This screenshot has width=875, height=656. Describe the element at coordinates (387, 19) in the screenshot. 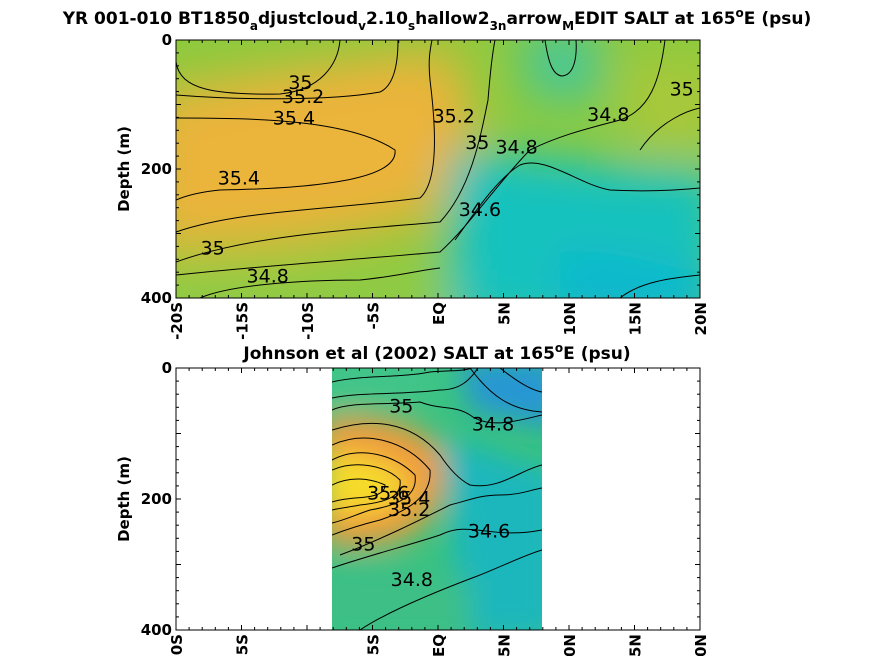

I see `top-title-part: 2.10` at that location.